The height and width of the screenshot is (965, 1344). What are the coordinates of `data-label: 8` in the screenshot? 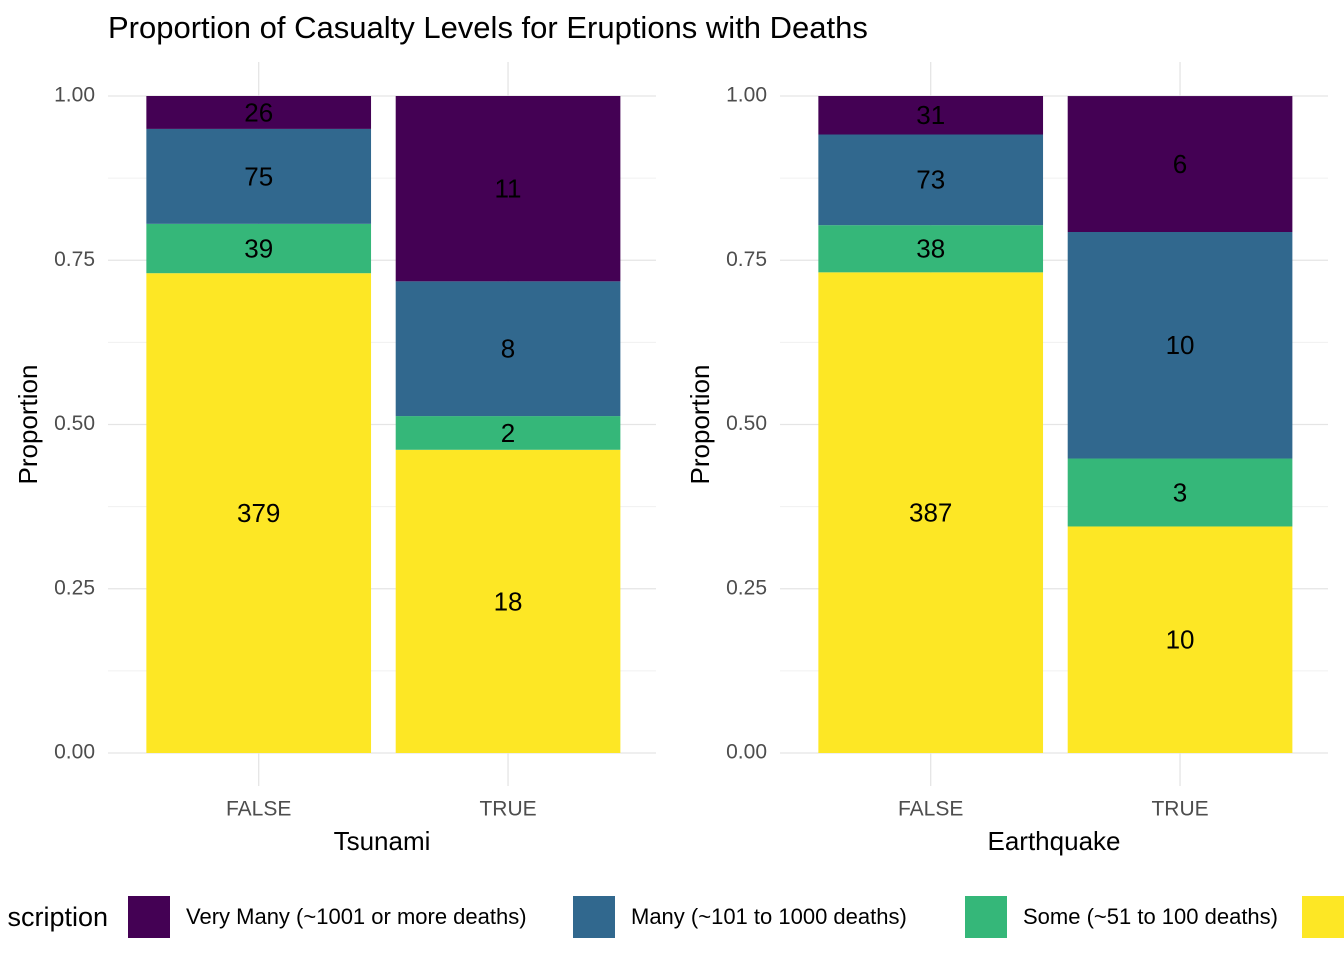 It's located at (508, 349).